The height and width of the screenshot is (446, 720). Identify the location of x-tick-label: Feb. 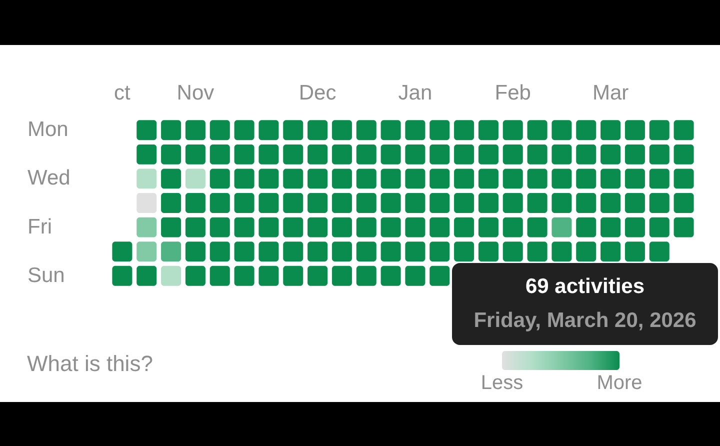
(512, 93).